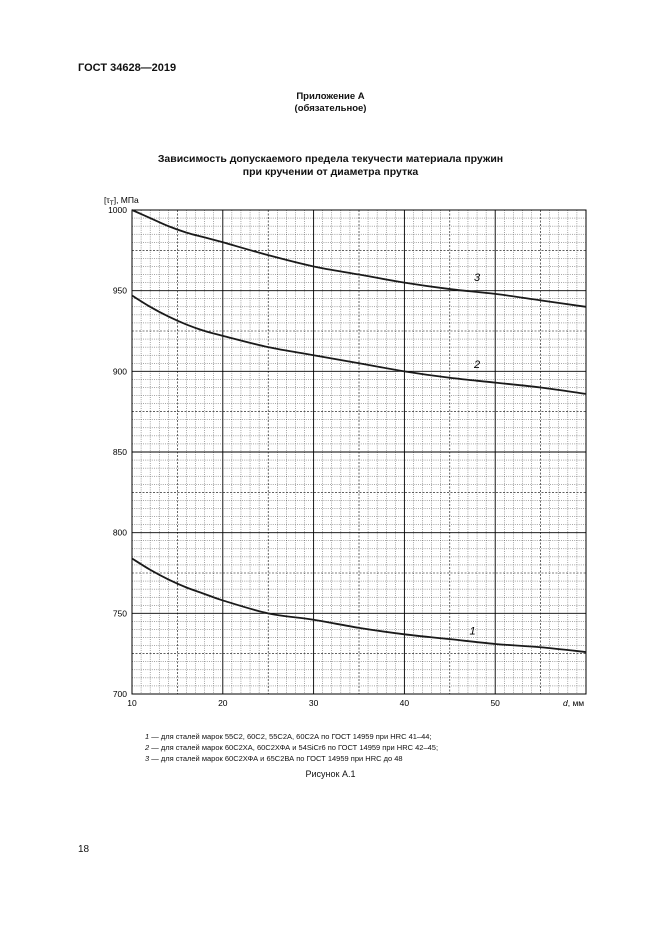 This screenshot has width=661, height=935. I want to click on x-tick-label: 30, so click(314, 703).